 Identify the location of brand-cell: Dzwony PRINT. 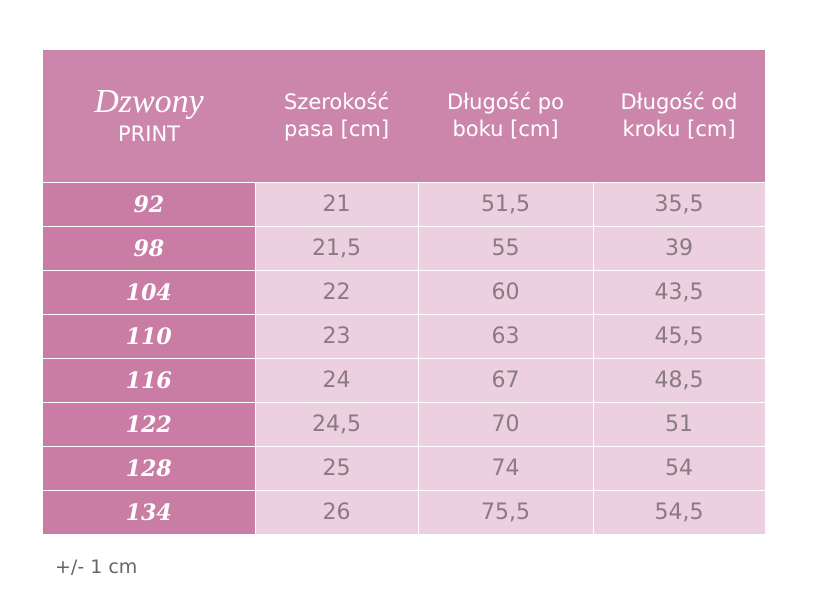
(149, 116).